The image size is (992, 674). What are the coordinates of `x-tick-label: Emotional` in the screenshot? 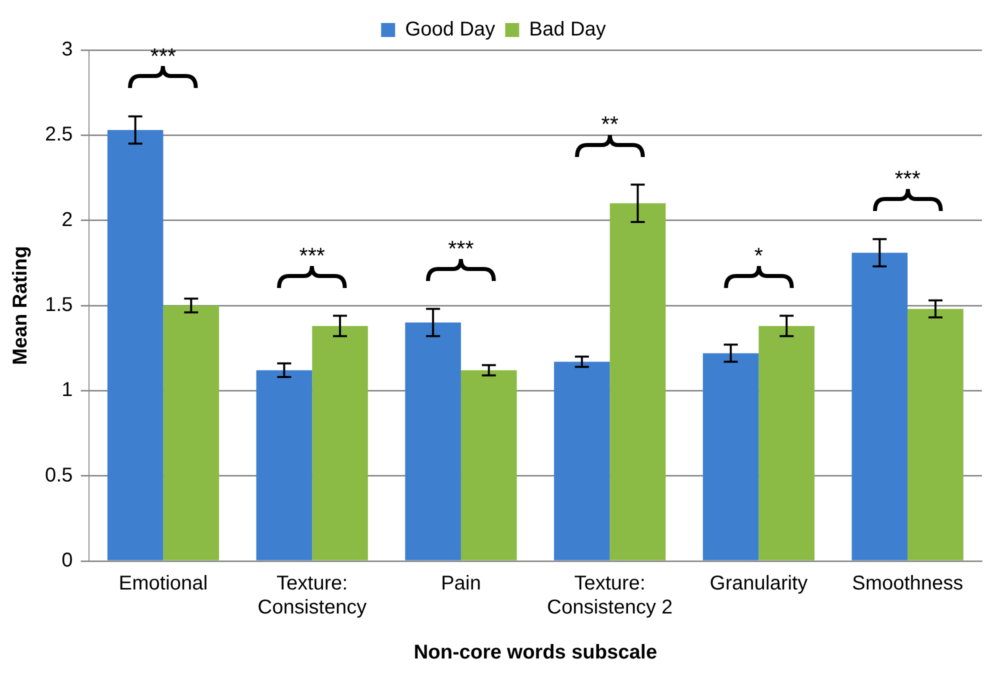 It's located at (163, 583).